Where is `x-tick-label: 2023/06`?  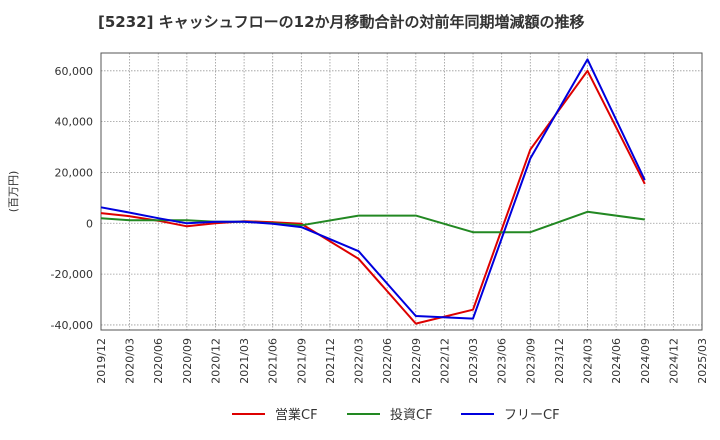
x-tick-label: 2023/06 is located at coordinates (502, 361).